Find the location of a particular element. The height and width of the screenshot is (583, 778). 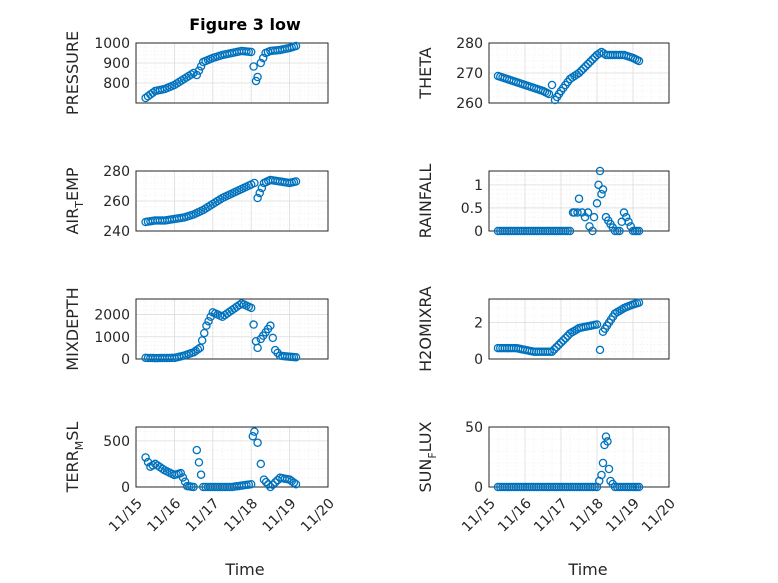

y-axis-label: MIXDEPTH is located at coordinates (72, 328).